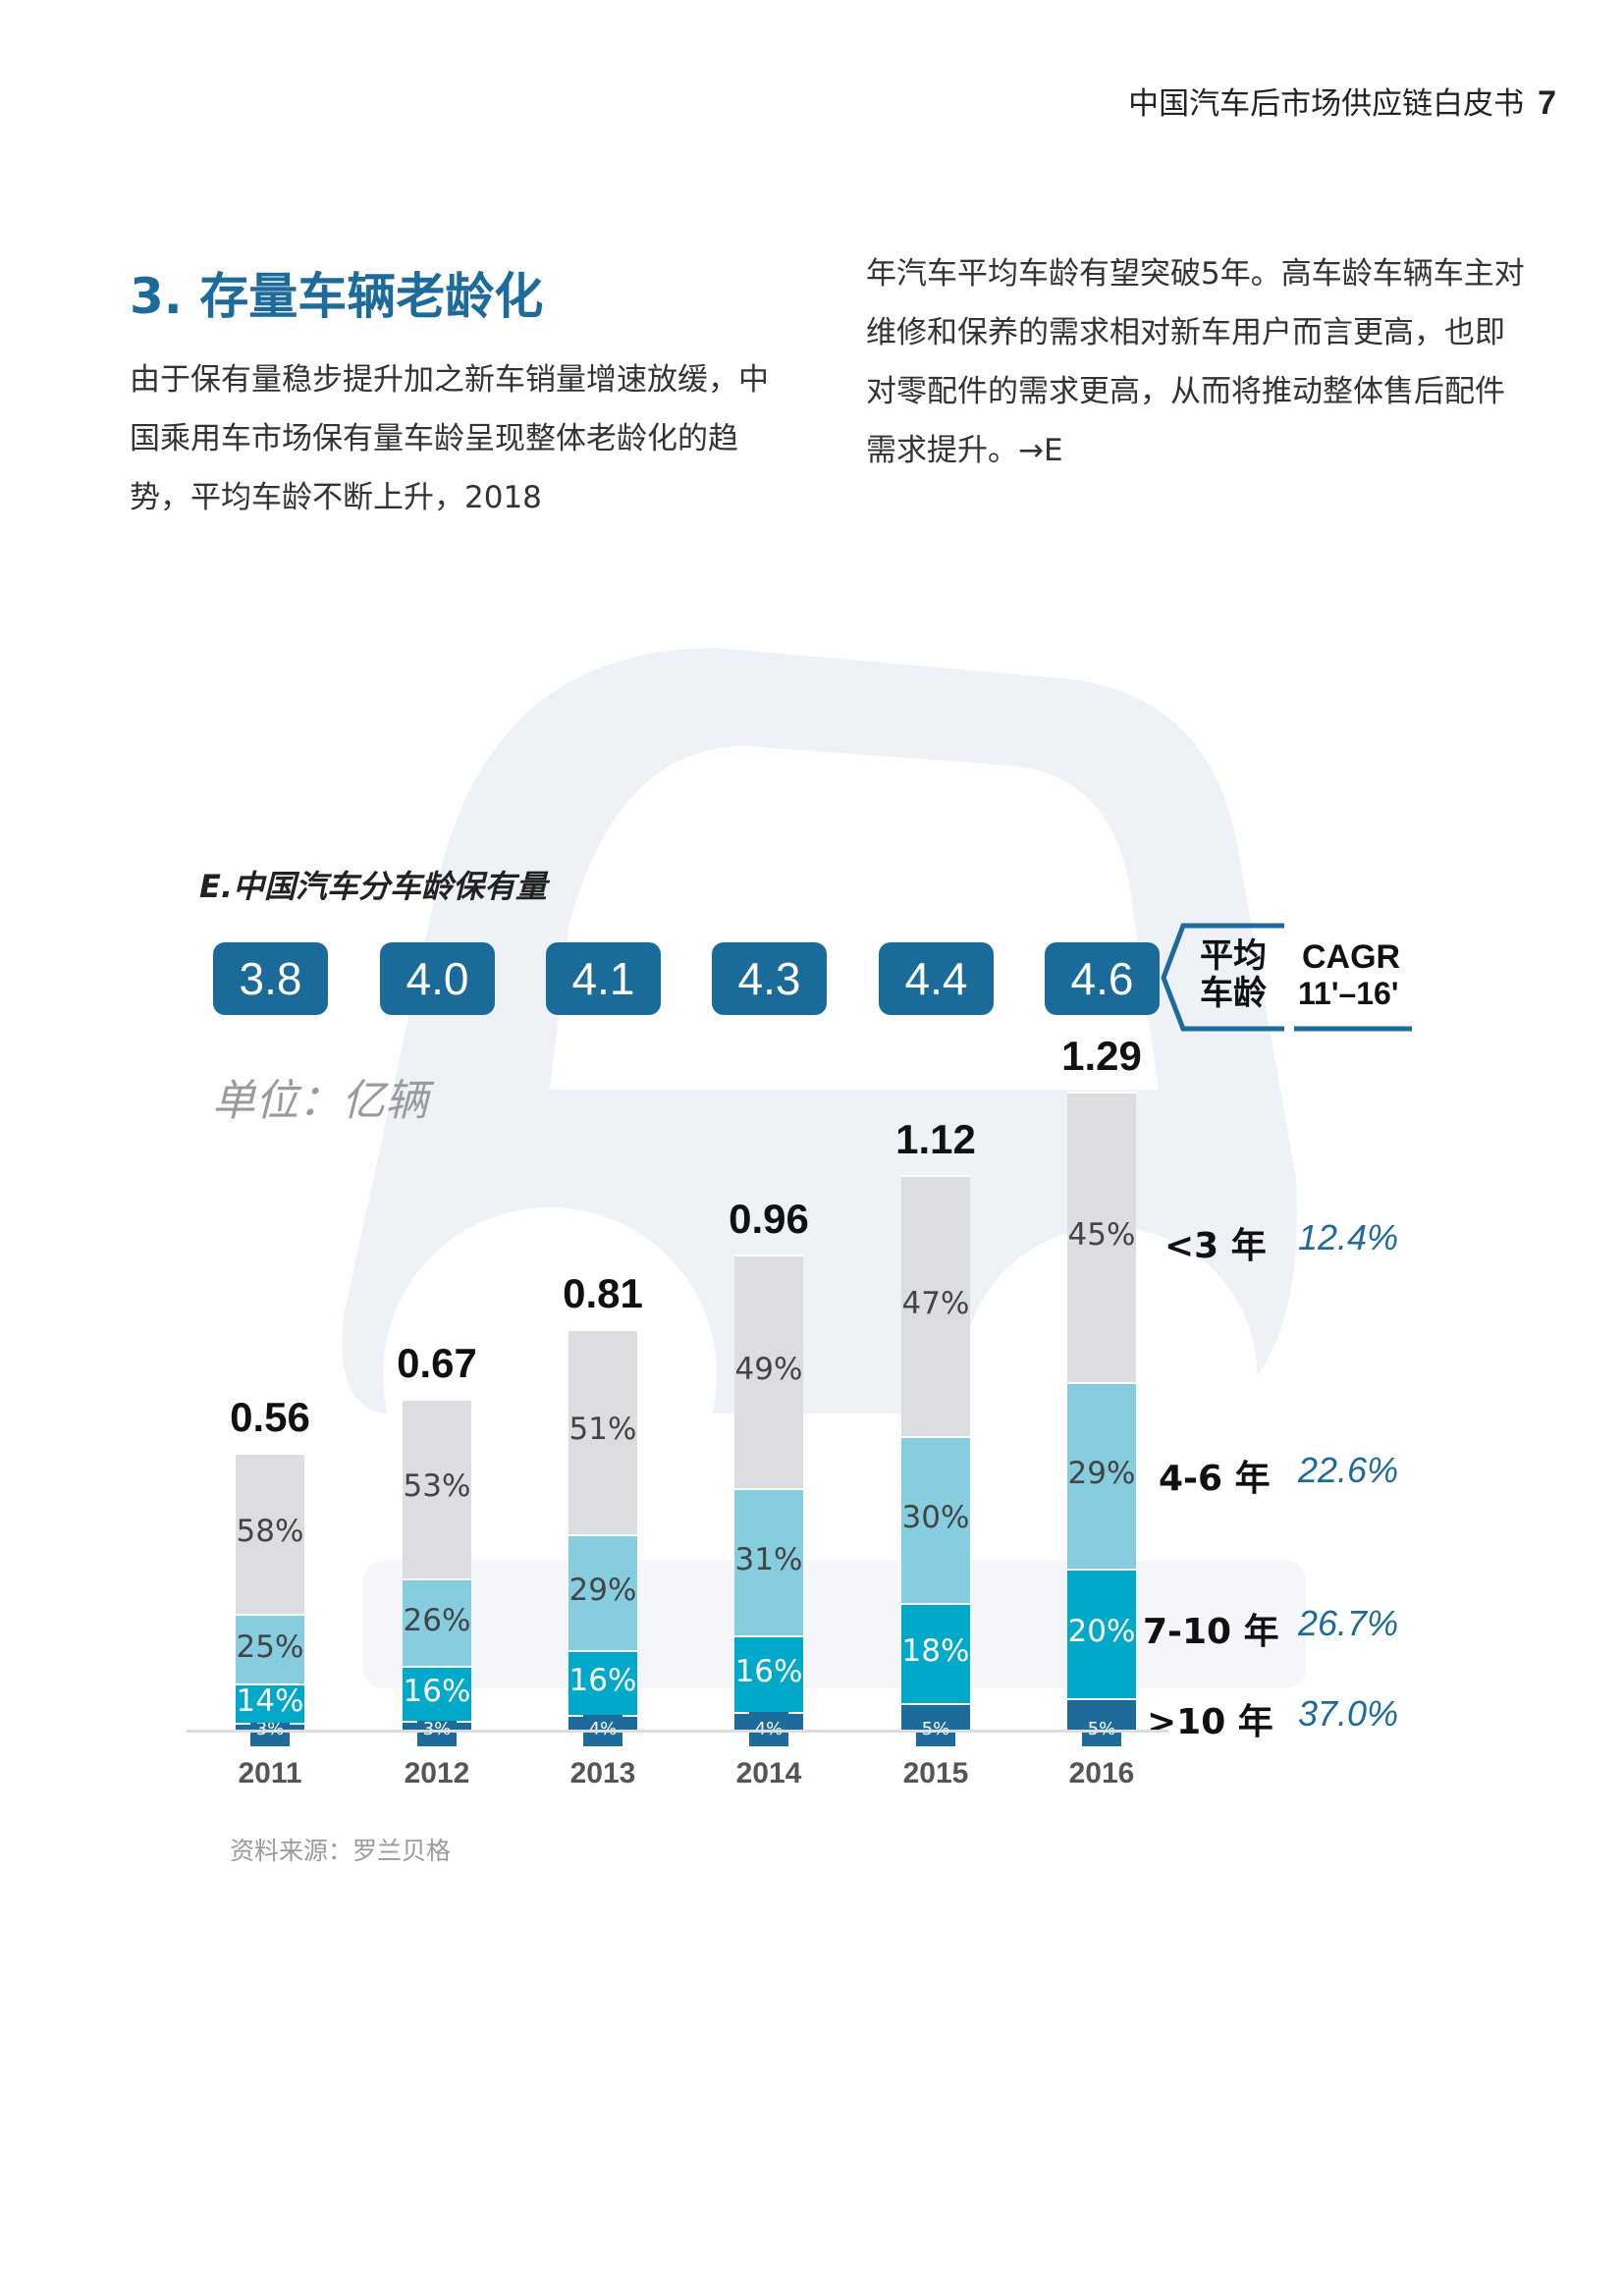 The width and height of the screenshot is (1623, 2296). I want to click on cagr-value: 12.4%, so click(1348, 1237).